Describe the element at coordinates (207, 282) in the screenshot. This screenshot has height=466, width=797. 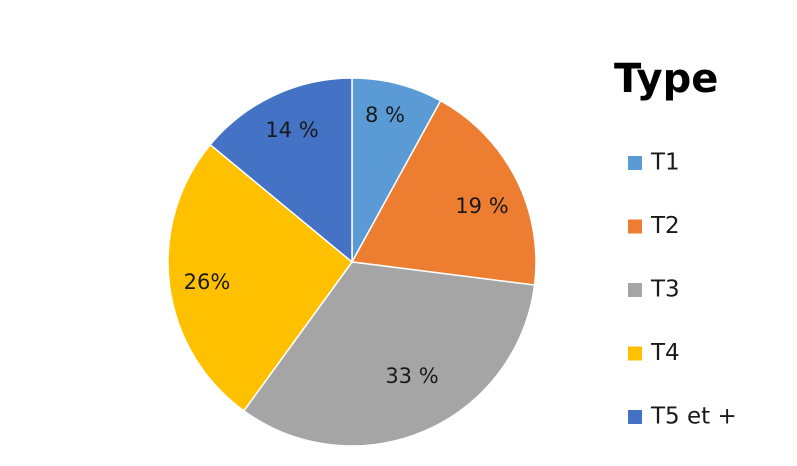
I see `slice-data-label: 26%` at that location.